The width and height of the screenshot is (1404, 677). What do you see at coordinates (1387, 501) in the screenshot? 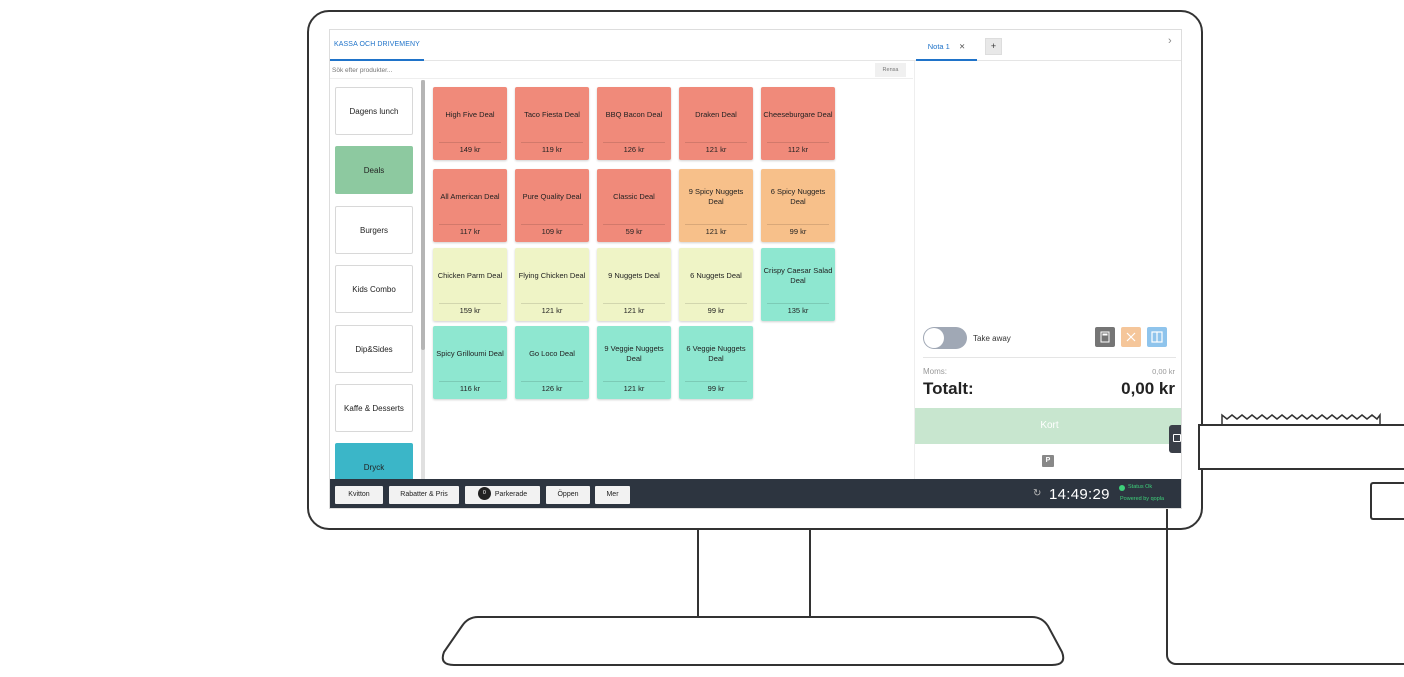
I see `printer-slot` at bounding box center [1387, 501].